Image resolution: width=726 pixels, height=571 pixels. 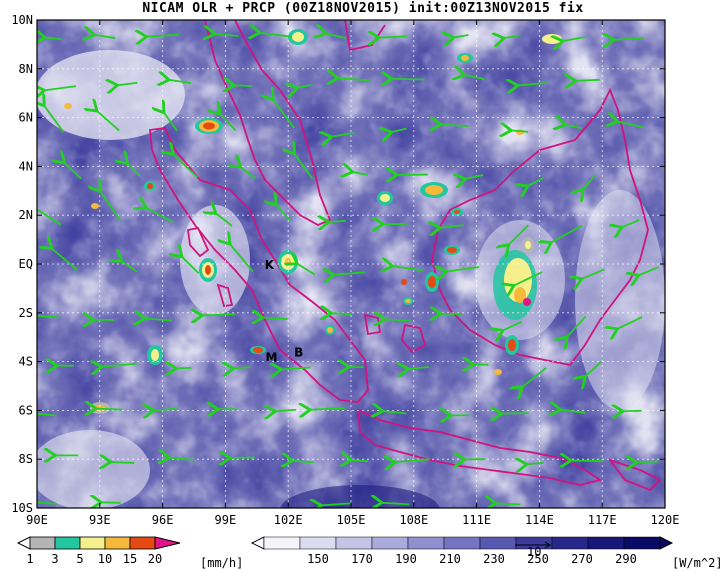 I want to click on place-mark-k: K, so click(x=270, y=265).